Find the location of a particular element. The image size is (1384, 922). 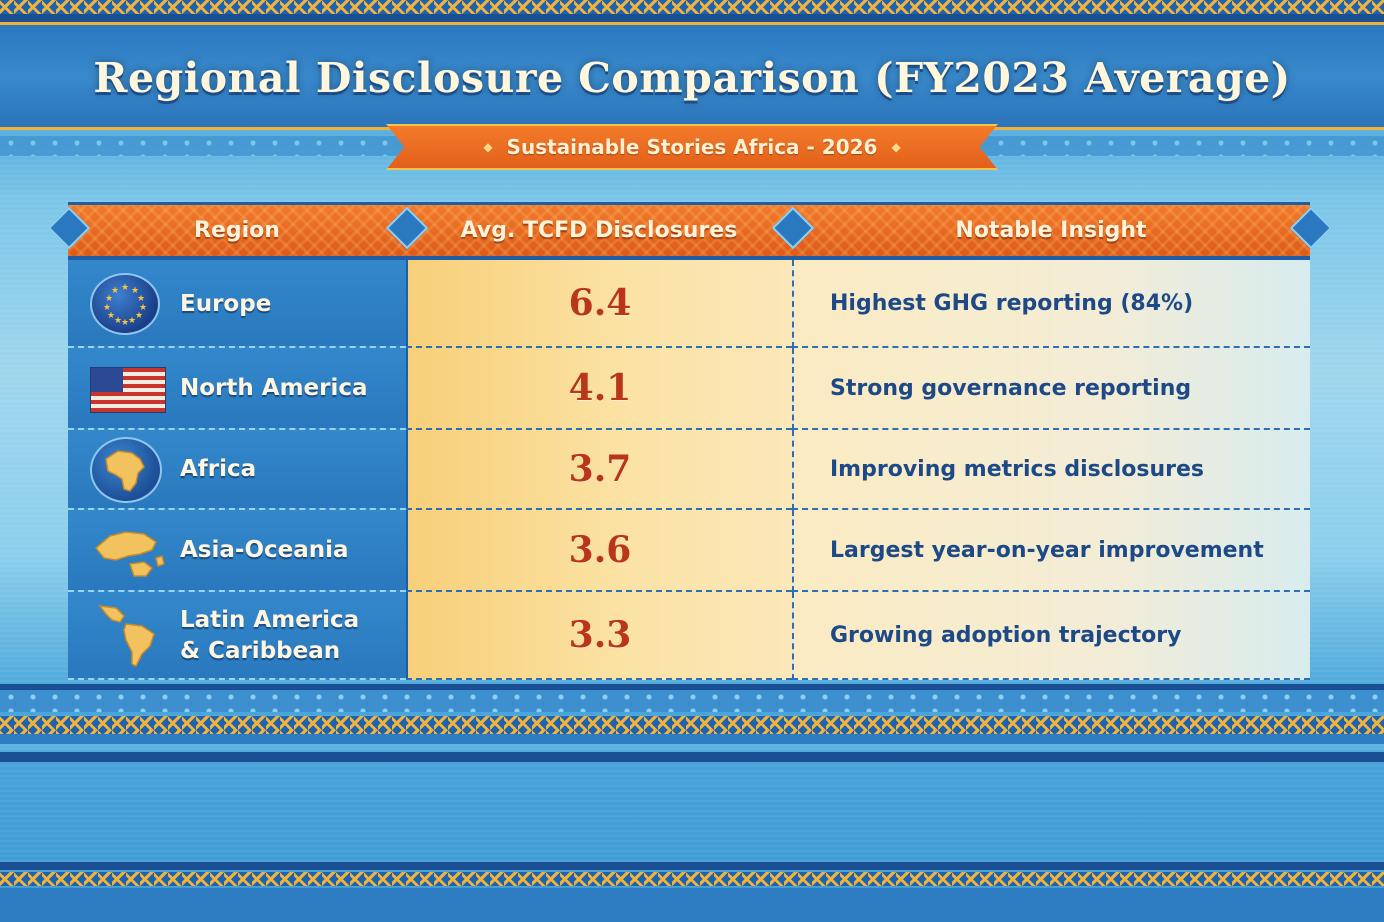

avg-value: 6.4 is located at coordinates (600, 303).